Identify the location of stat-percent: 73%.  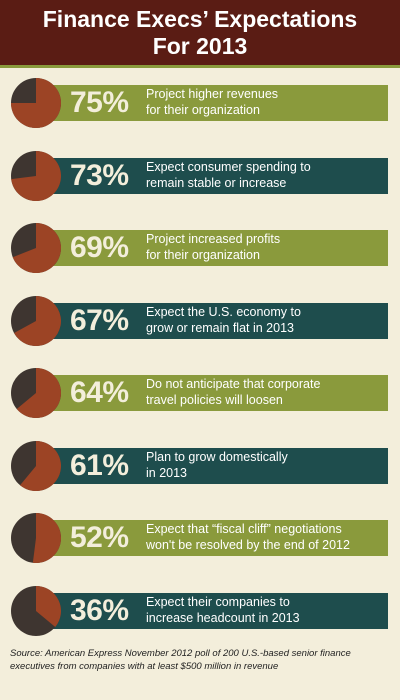
(99, 175).